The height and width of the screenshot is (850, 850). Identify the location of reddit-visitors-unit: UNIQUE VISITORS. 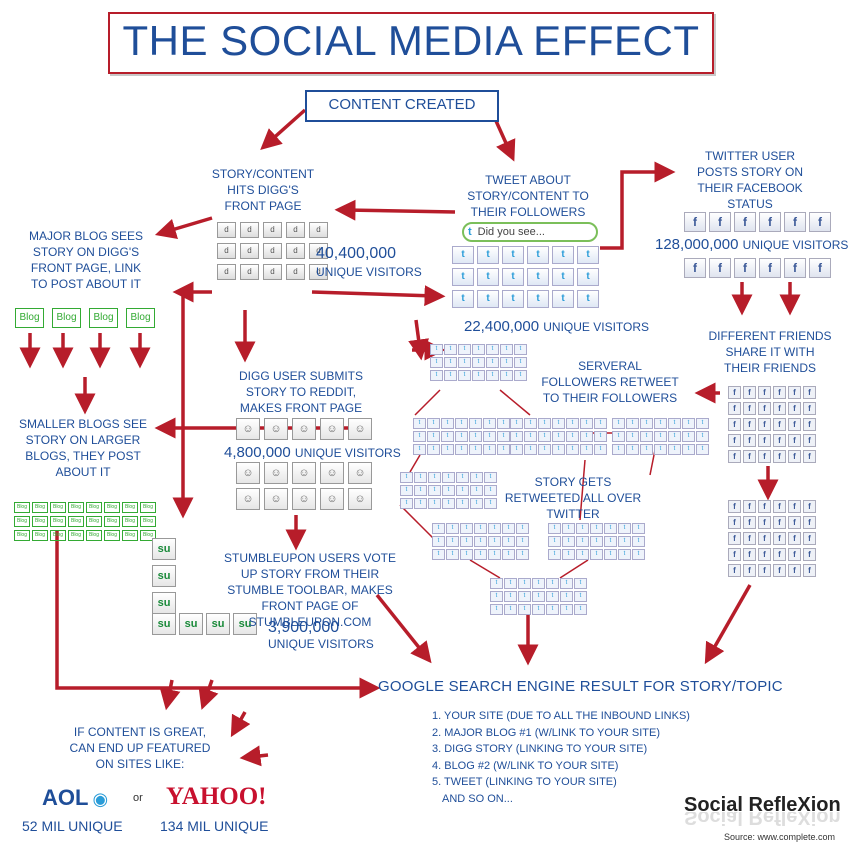
(347, 453).